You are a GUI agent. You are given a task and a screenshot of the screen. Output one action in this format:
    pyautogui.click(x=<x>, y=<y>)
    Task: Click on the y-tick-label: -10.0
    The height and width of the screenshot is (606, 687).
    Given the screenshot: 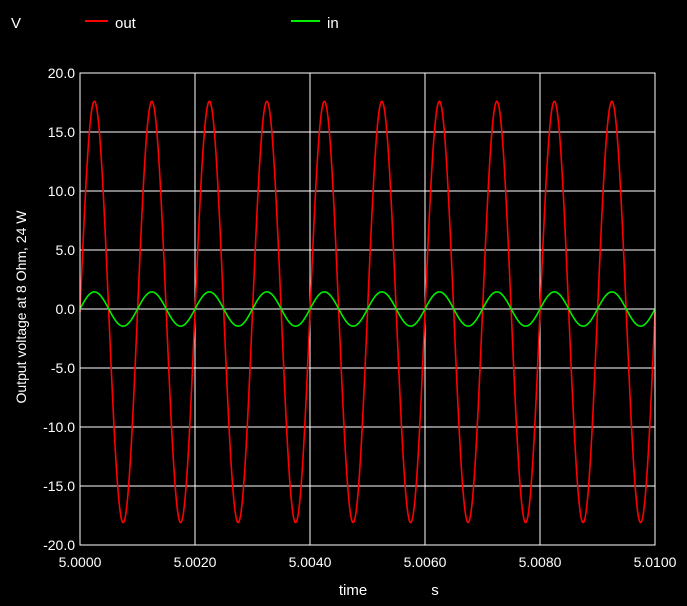 What is the action you would take?
    pyautogui.click(x=59, y=427)
    